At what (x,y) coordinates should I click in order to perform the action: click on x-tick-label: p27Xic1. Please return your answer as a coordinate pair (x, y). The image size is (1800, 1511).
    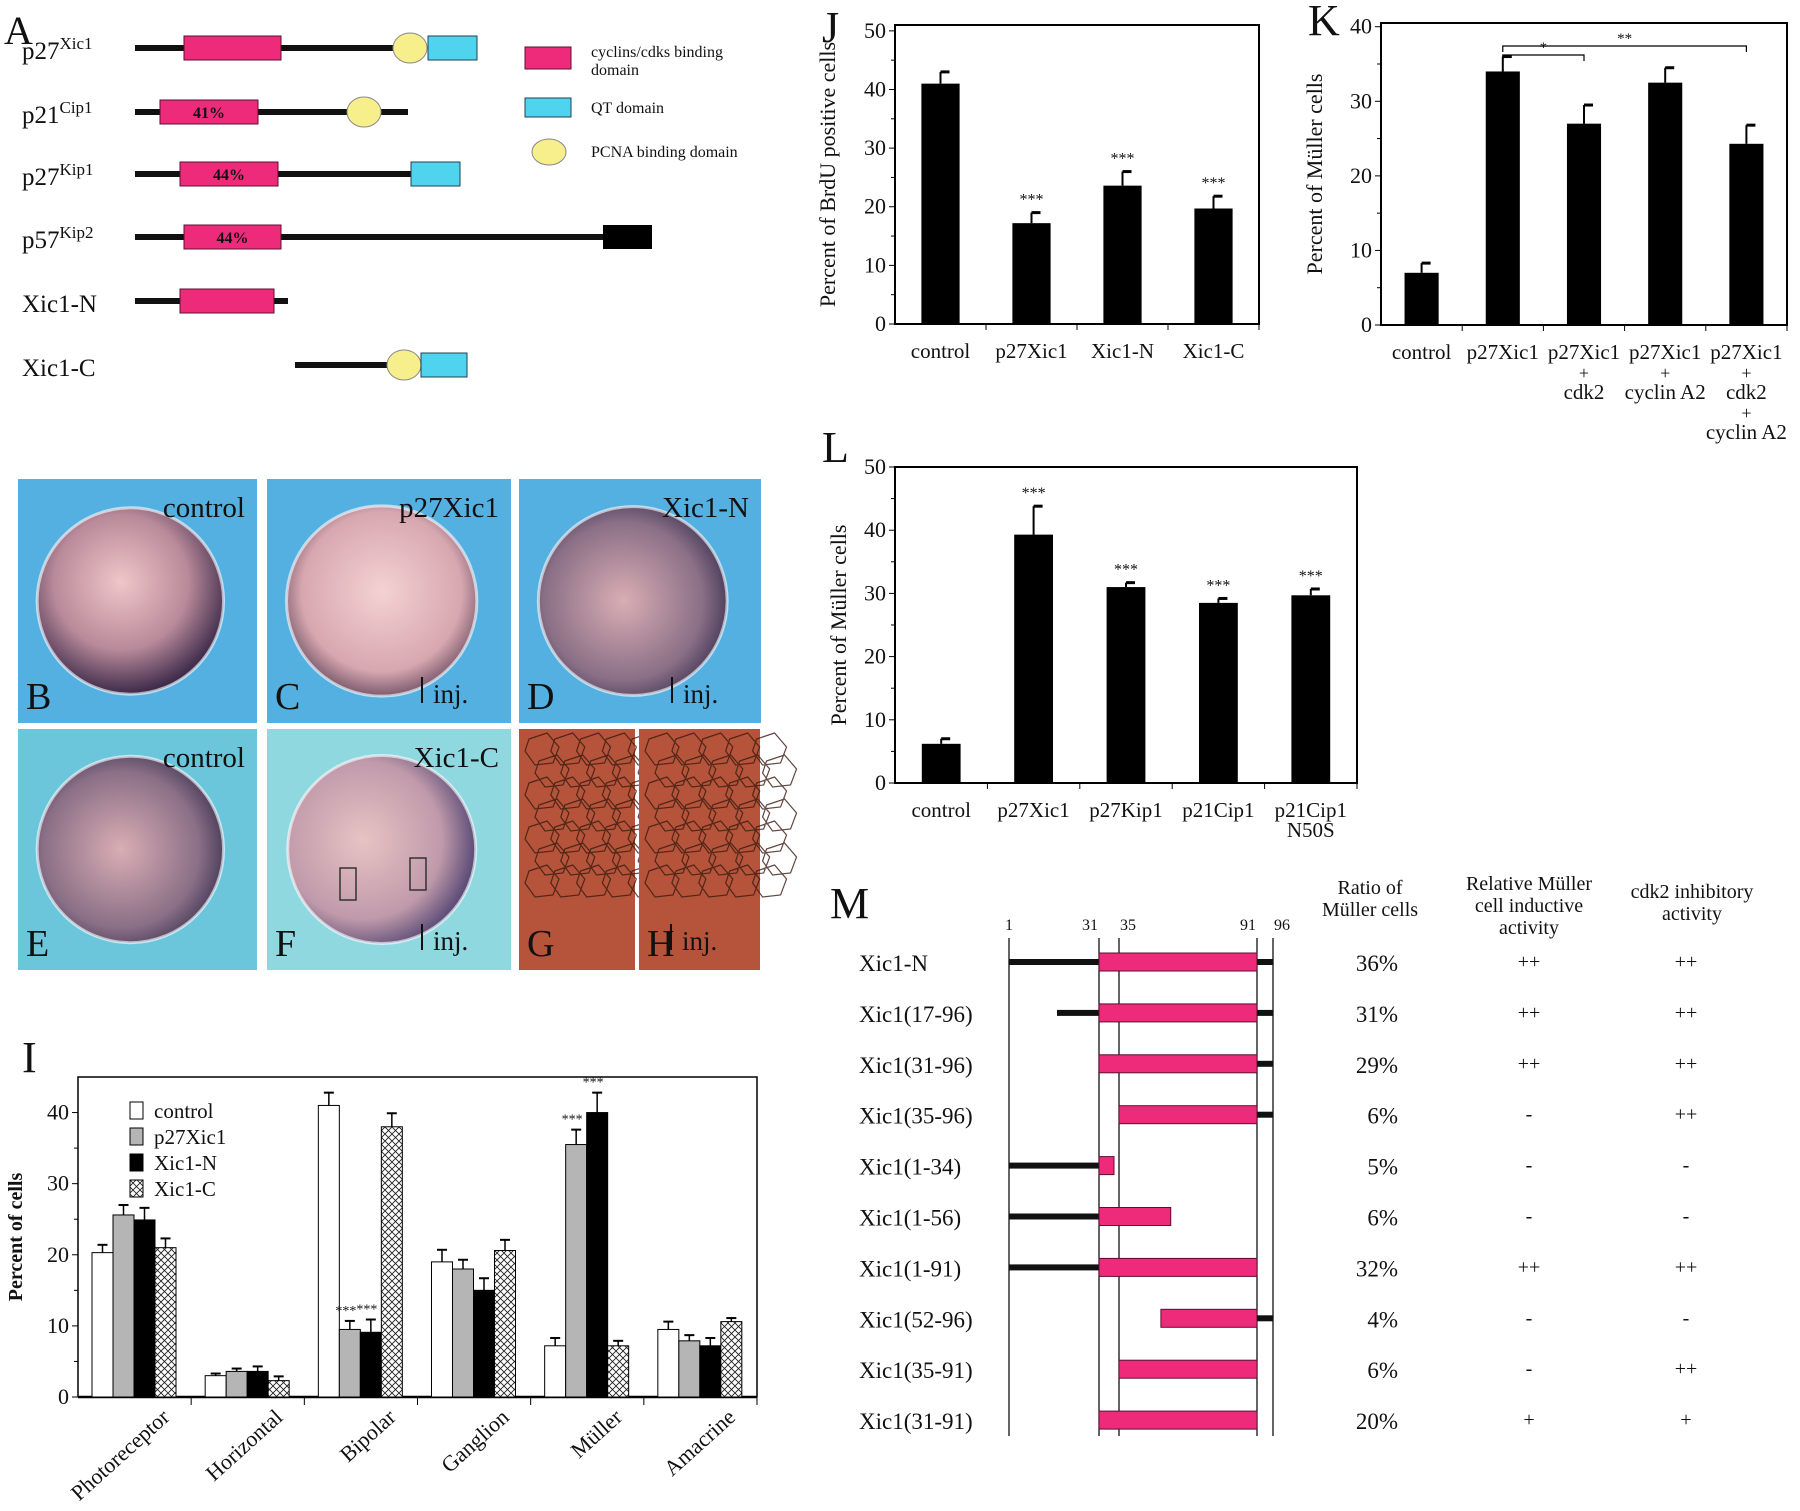
    Looking at the image, I should click on (1033, 810).